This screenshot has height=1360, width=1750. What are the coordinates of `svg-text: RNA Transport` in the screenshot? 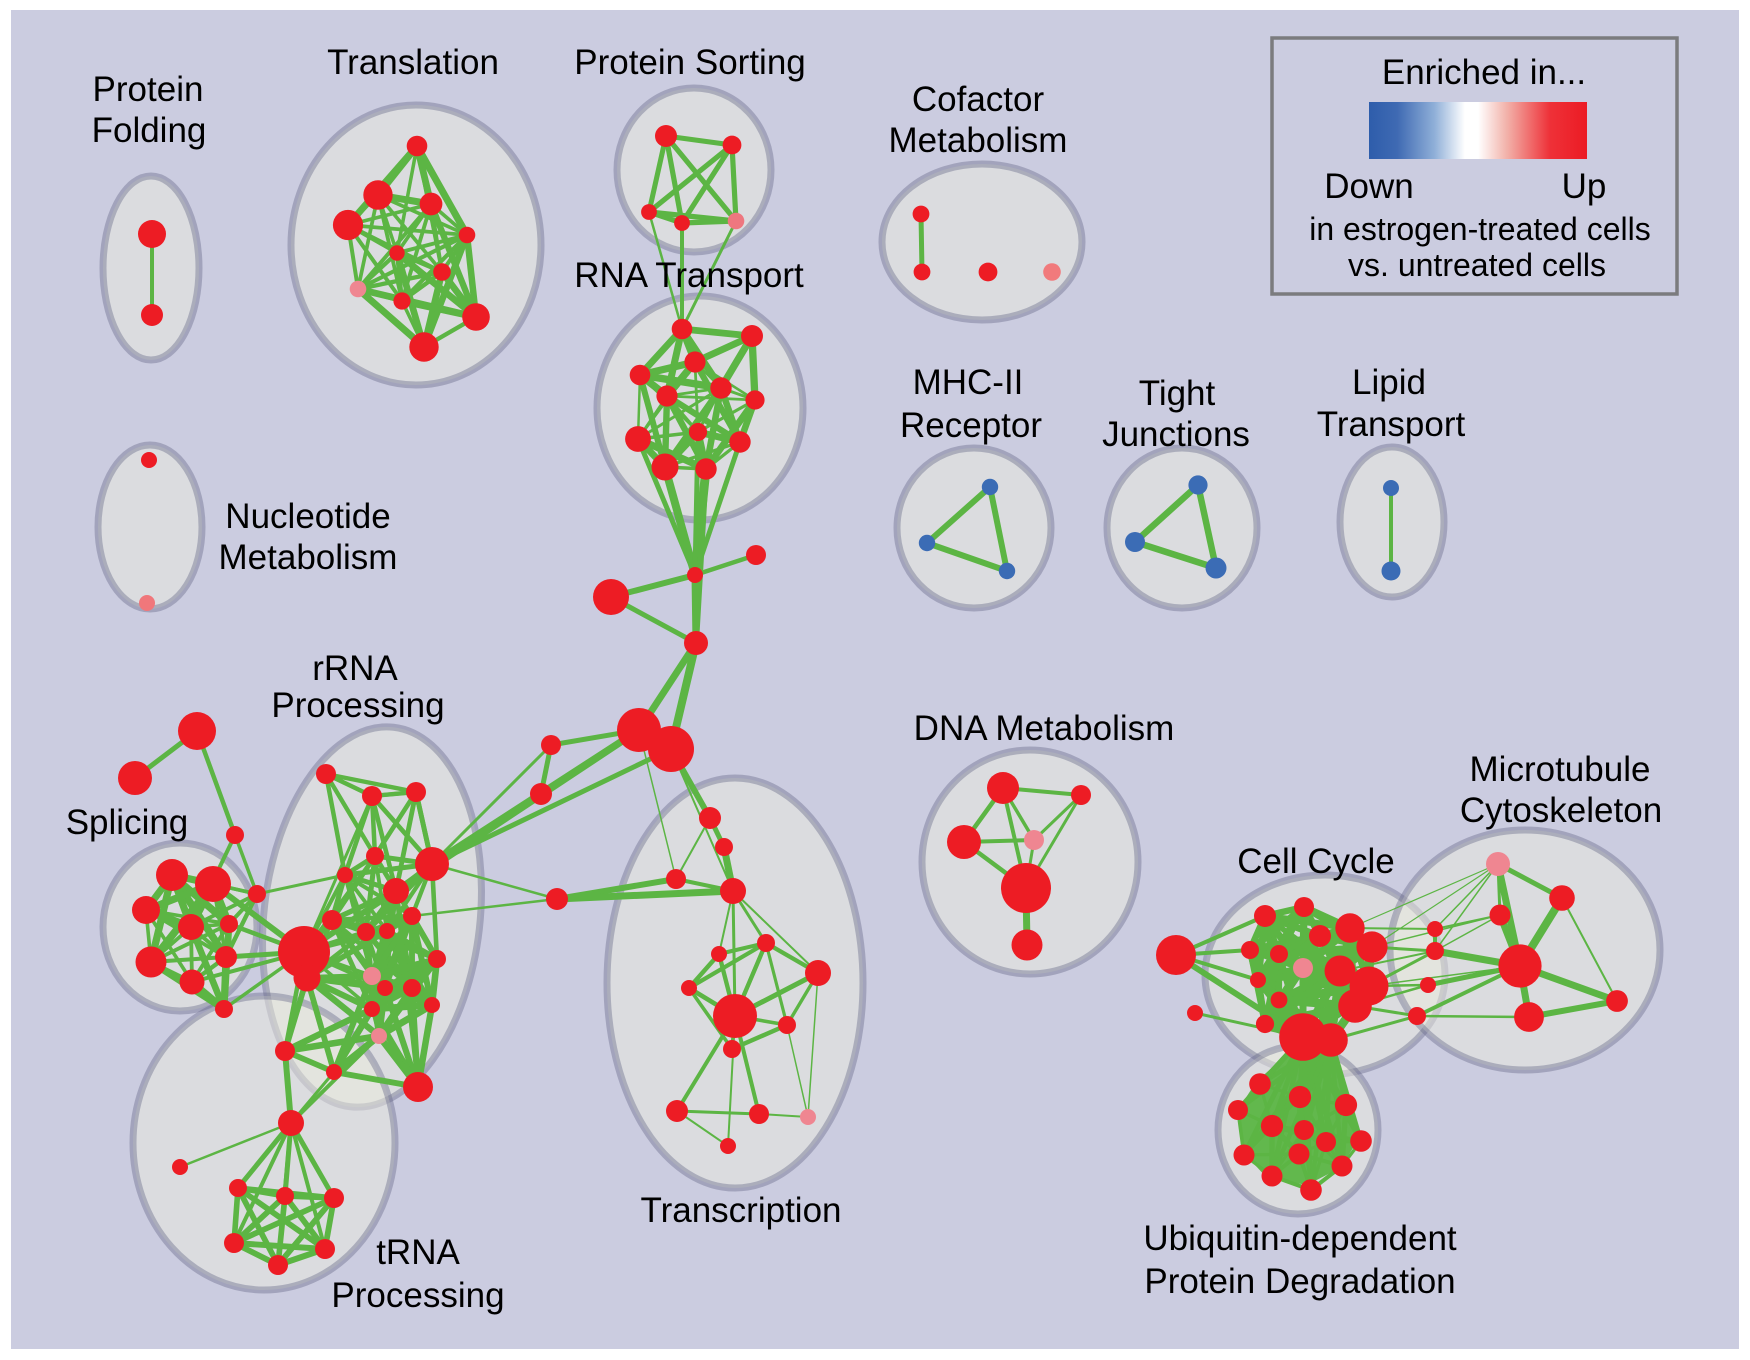 It's located at (689, 275).